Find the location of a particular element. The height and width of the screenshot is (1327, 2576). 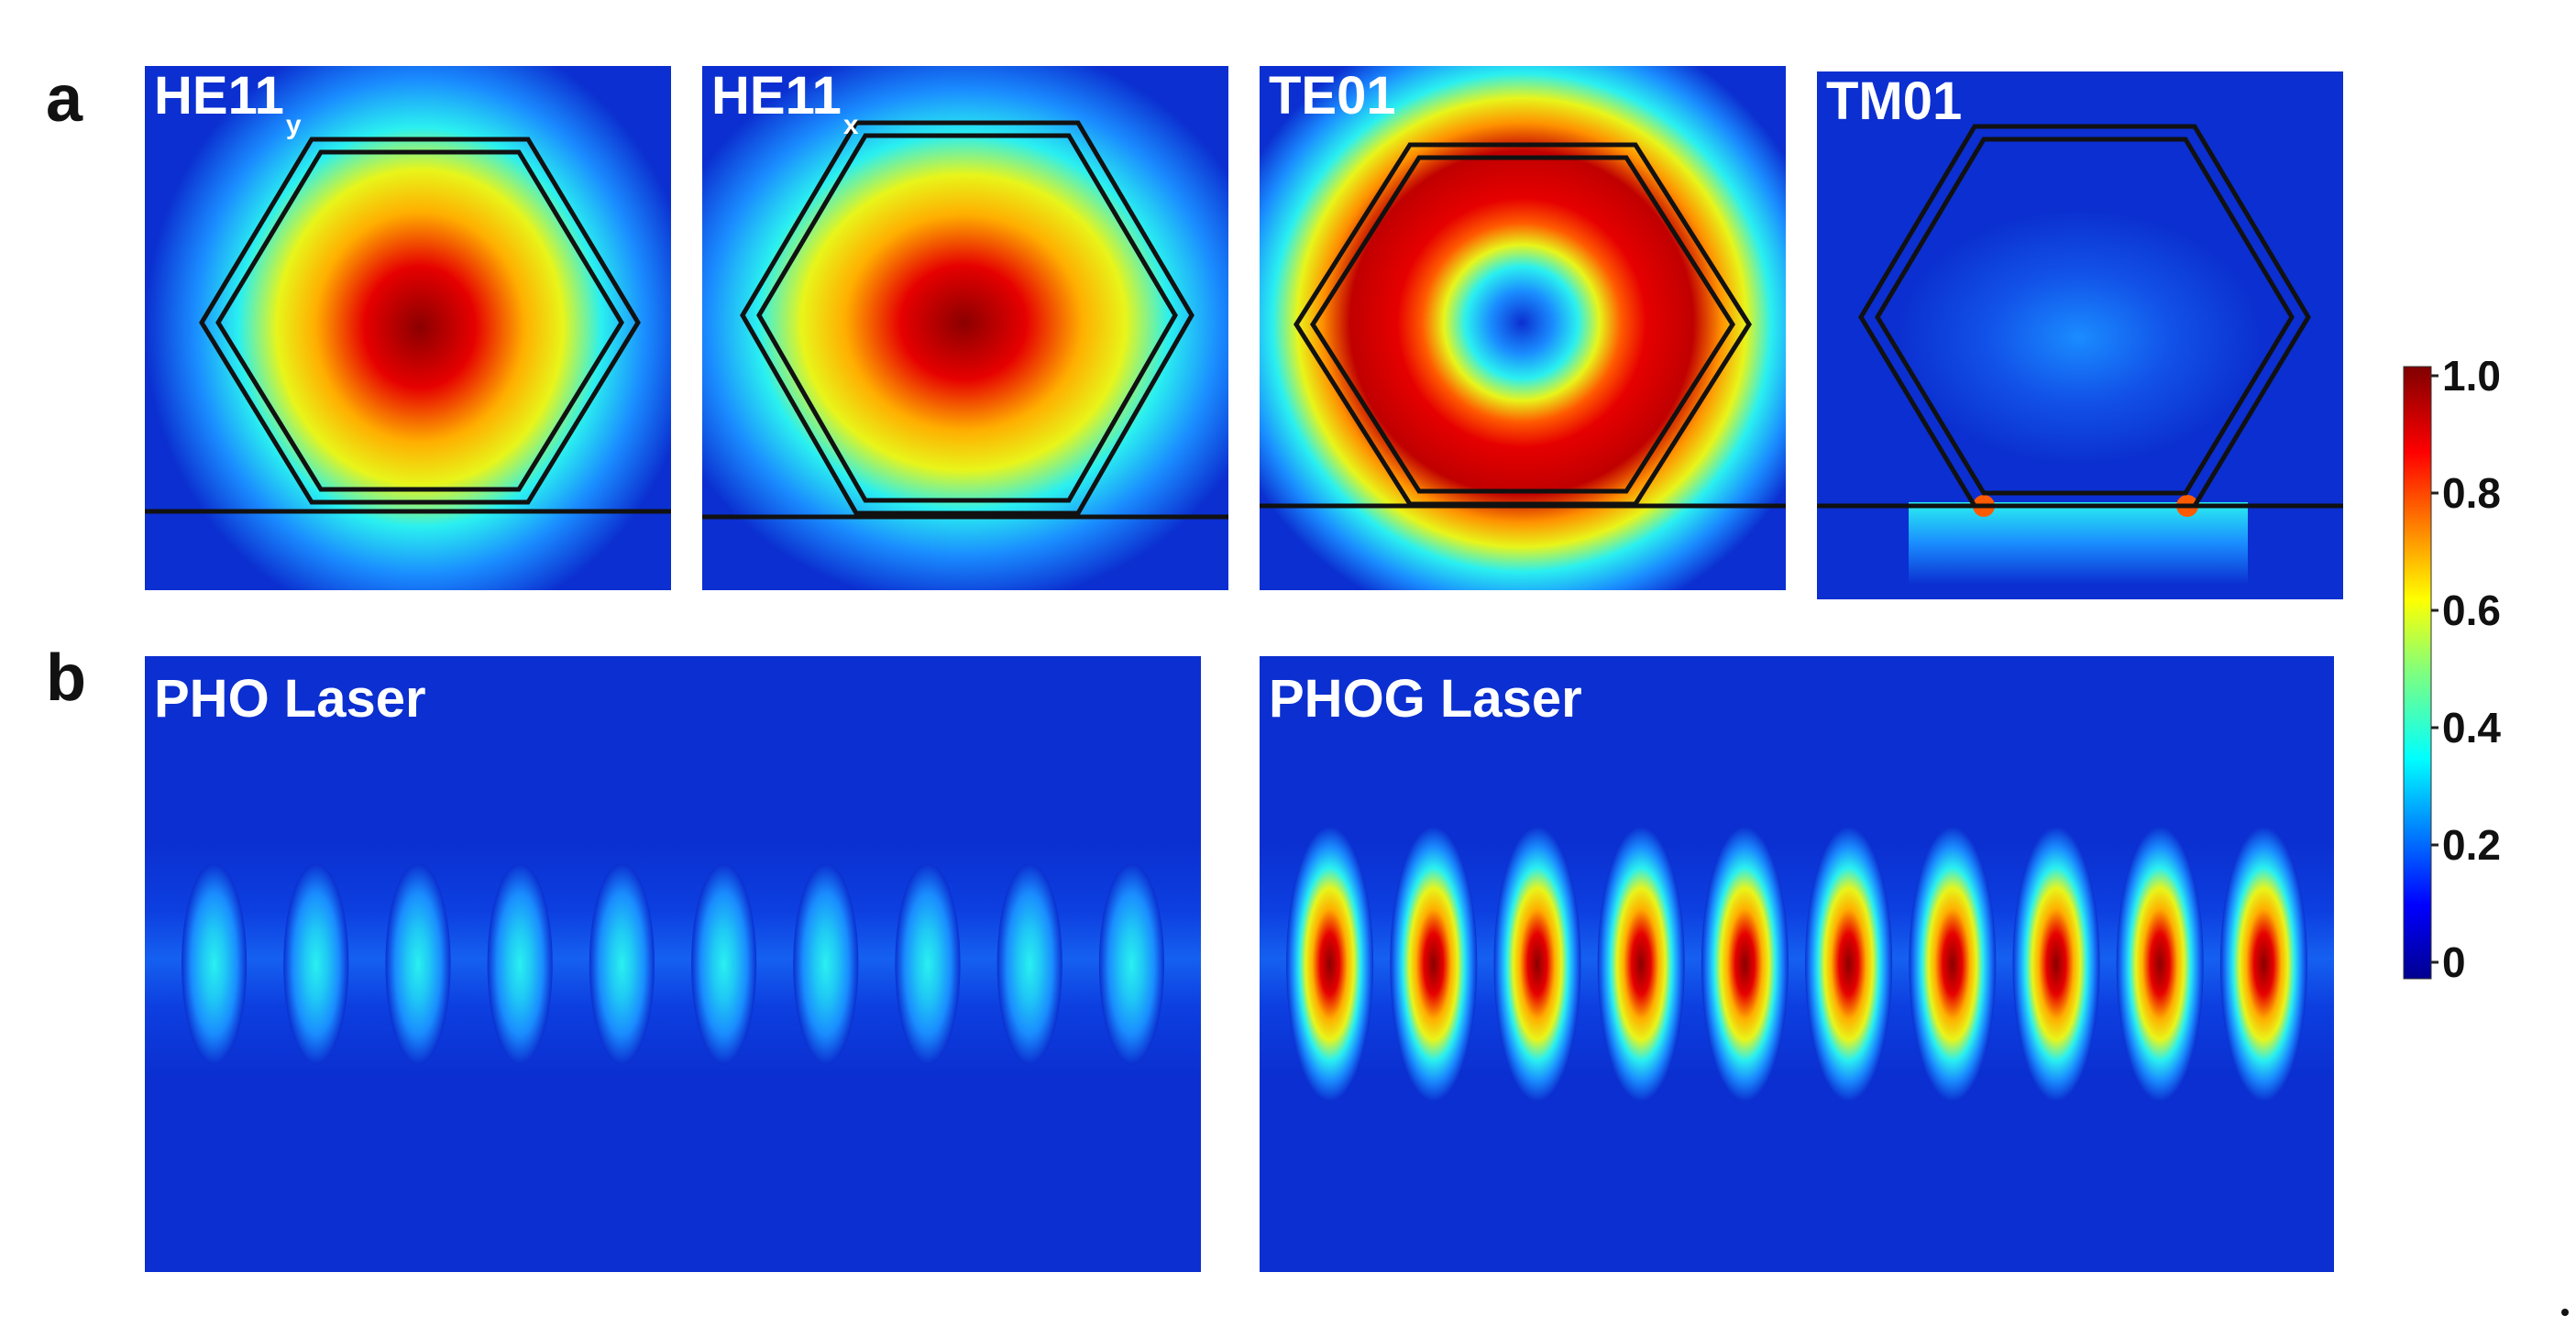

mode-label-he11x: HE11x is located at coordinates (785, 103).